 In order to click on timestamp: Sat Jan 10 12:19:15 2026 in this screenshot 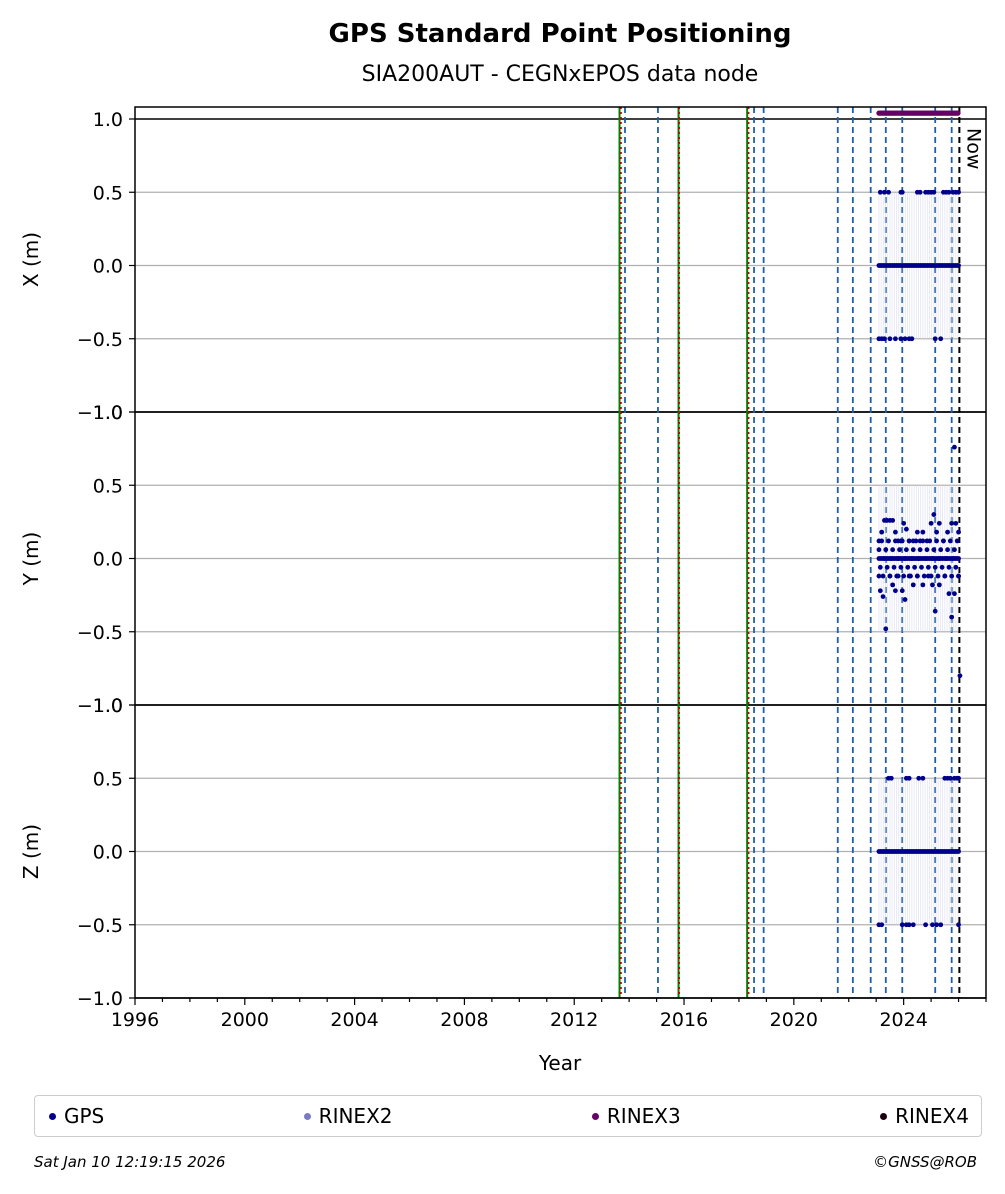, I will do `click(130, 1162)`.